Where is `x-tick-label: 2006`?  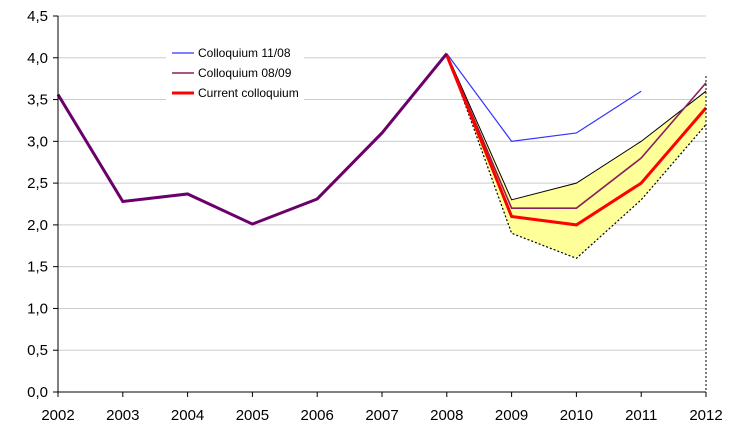 x-tick-label: 2006 is located at coordinates (317, 415).